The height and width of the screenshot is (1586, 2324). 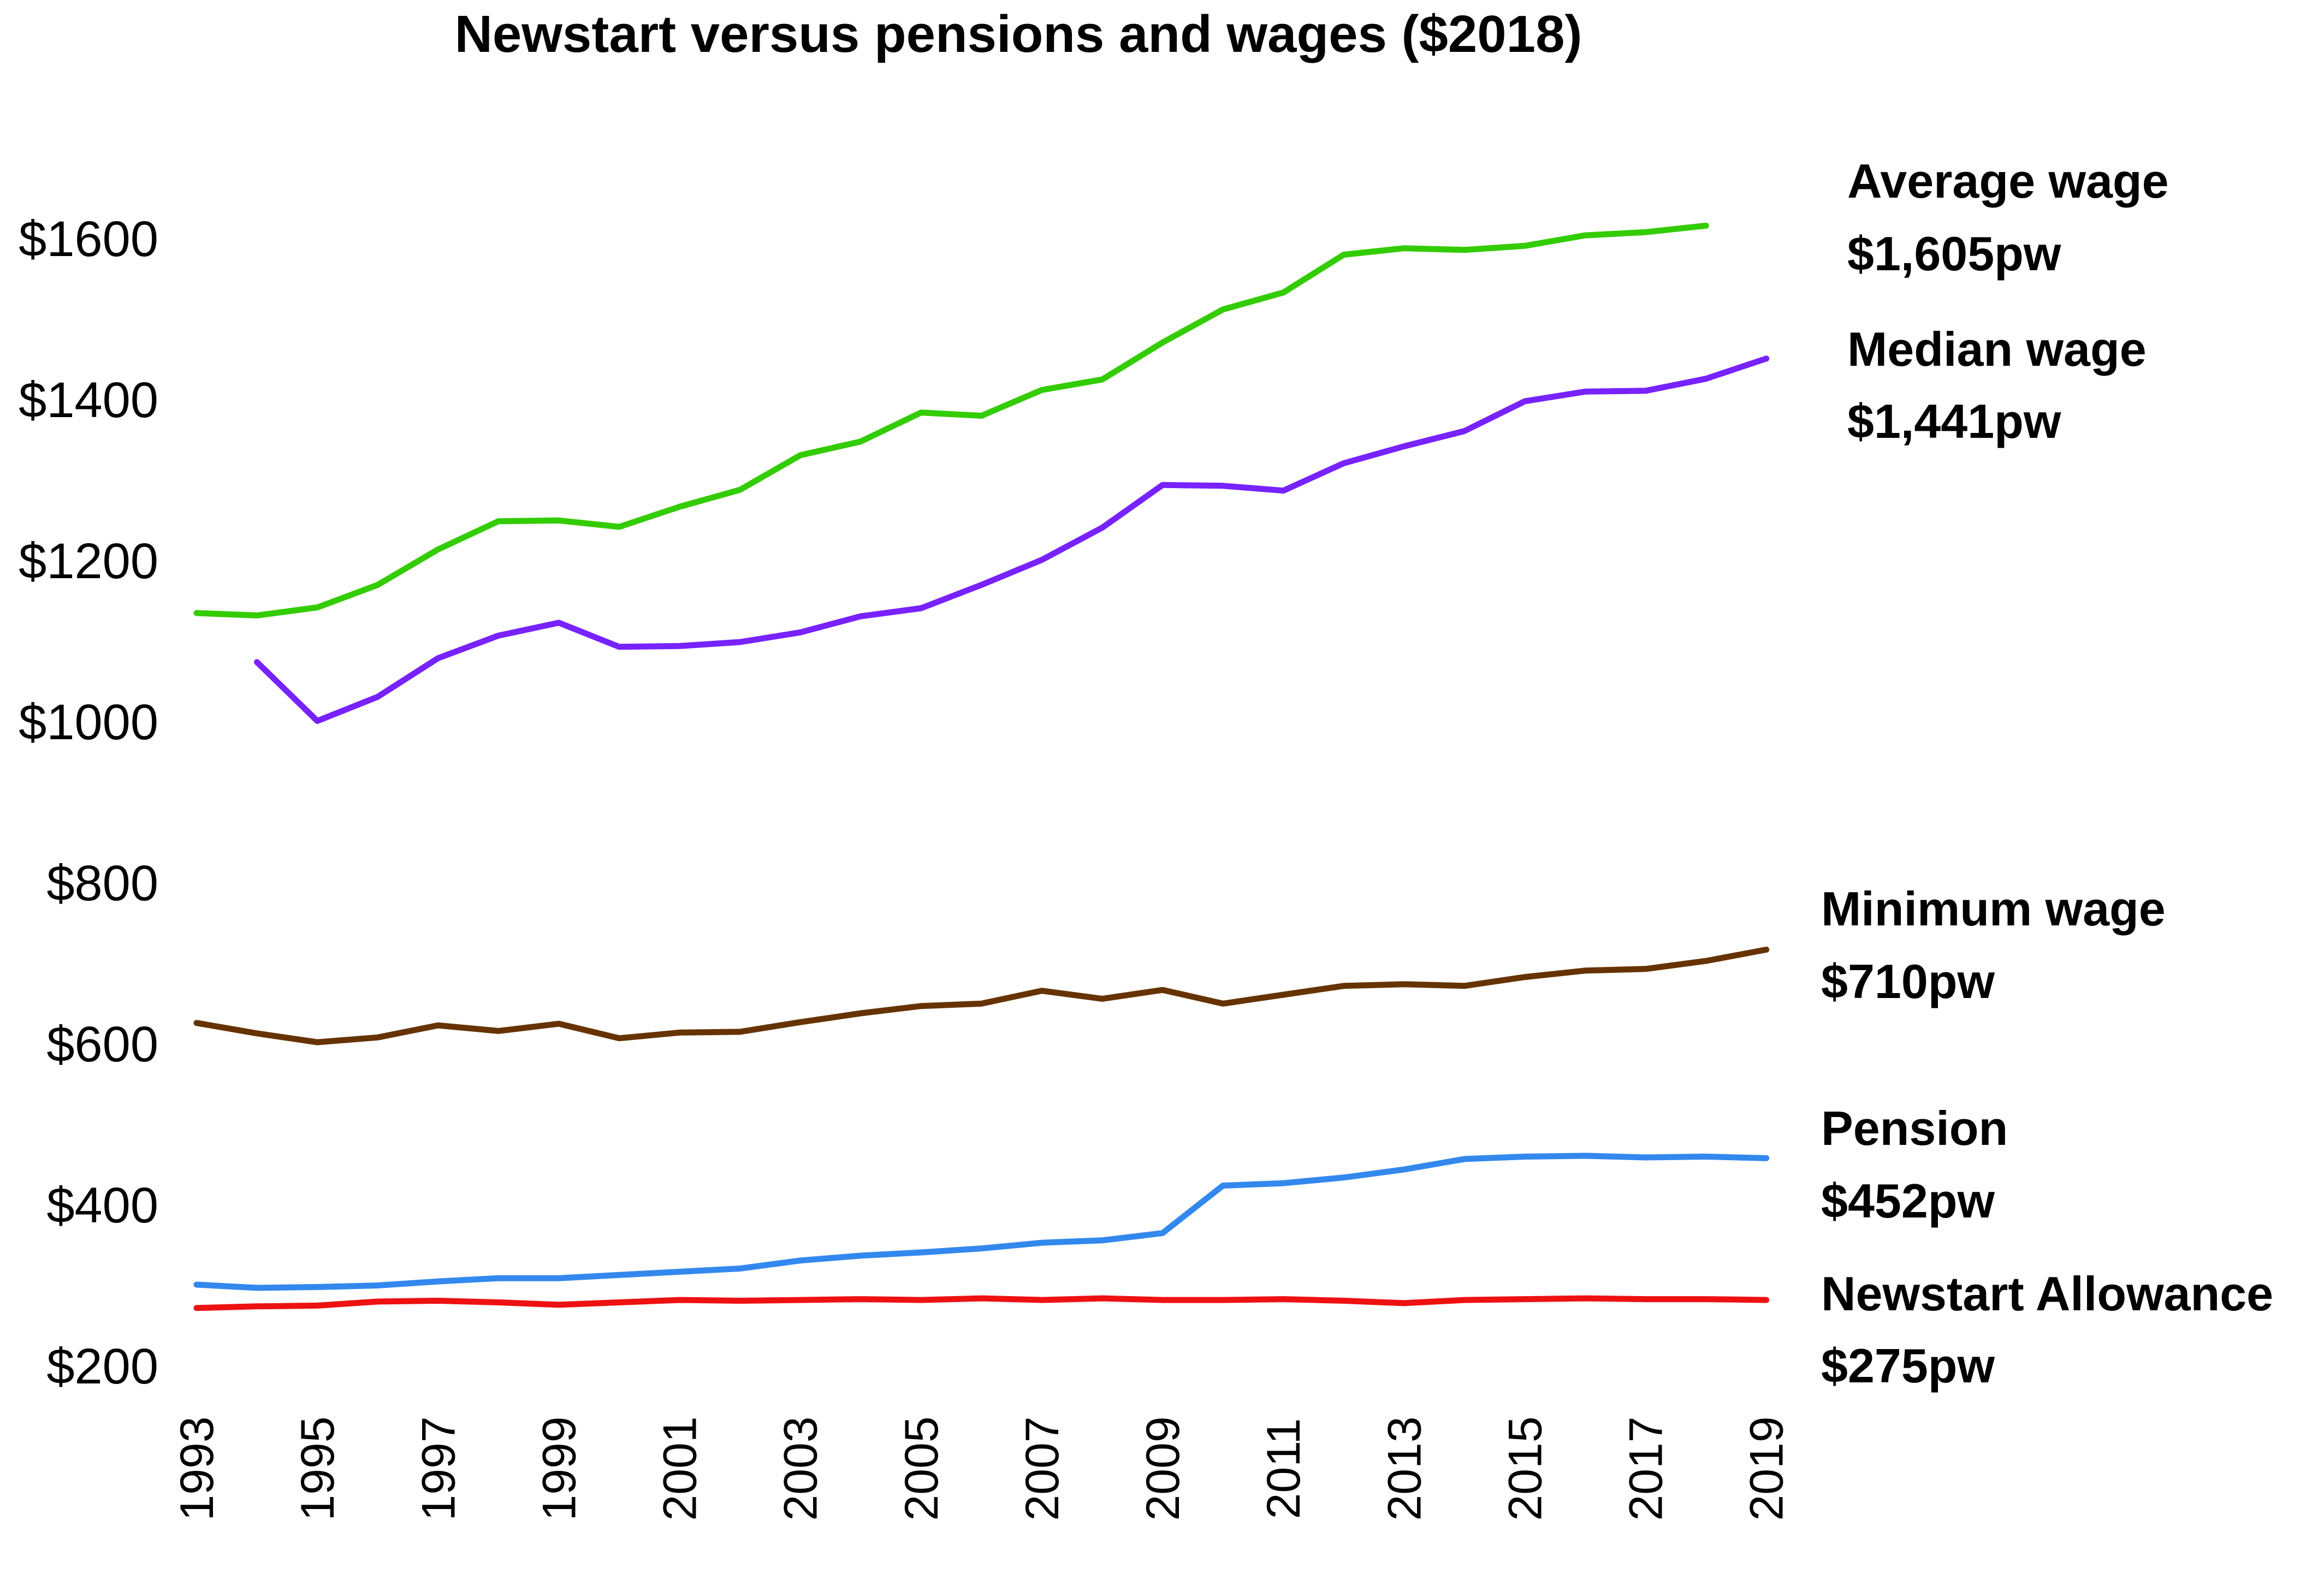 What do you see at coordinates (1997, 349) in the screenshot?
I see `series-name-median-wage: Median wage` at bounding box center [1997, 349].